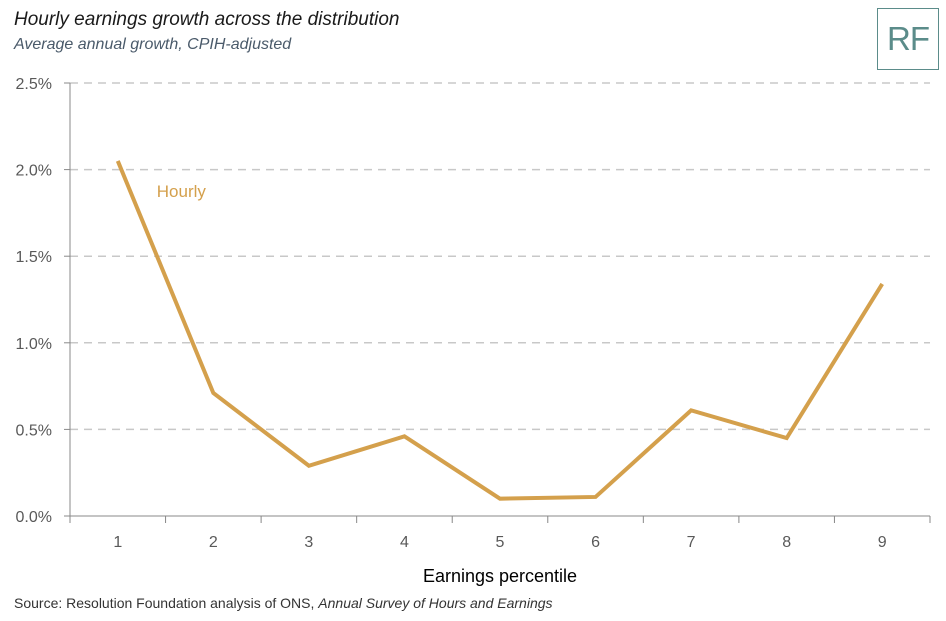 Image resolution: width=946 pixels, height=621 pixels. What do you see at coordinates (500, 576) in the screenshot?
I see `x-axis-title: Earnings percentile` at bounding box center [500, 576].